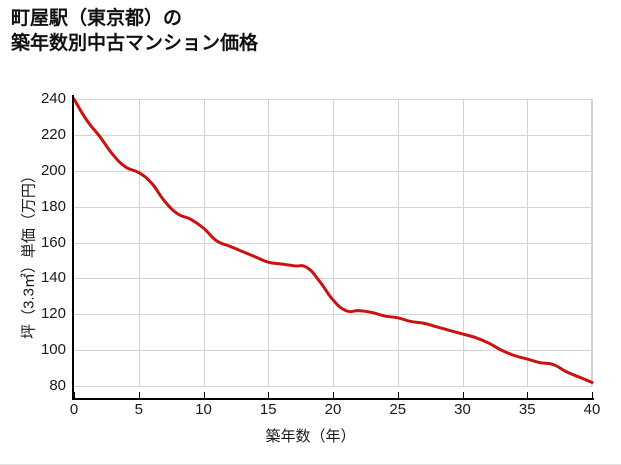  I want to click on x-axis-line, so click(333, 399).